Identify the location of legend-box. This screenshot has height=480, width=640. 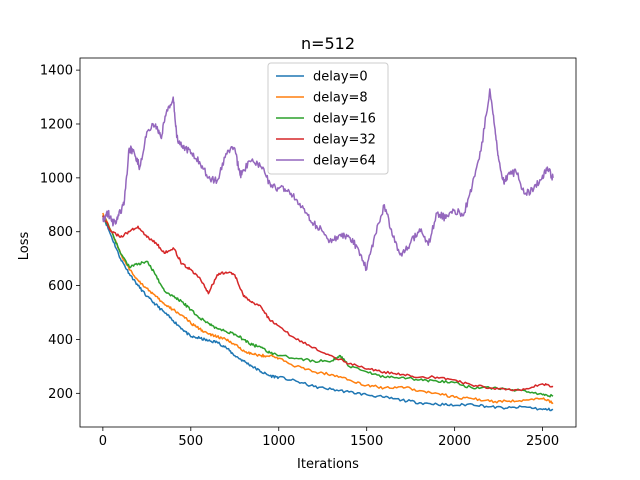
(328, 118).